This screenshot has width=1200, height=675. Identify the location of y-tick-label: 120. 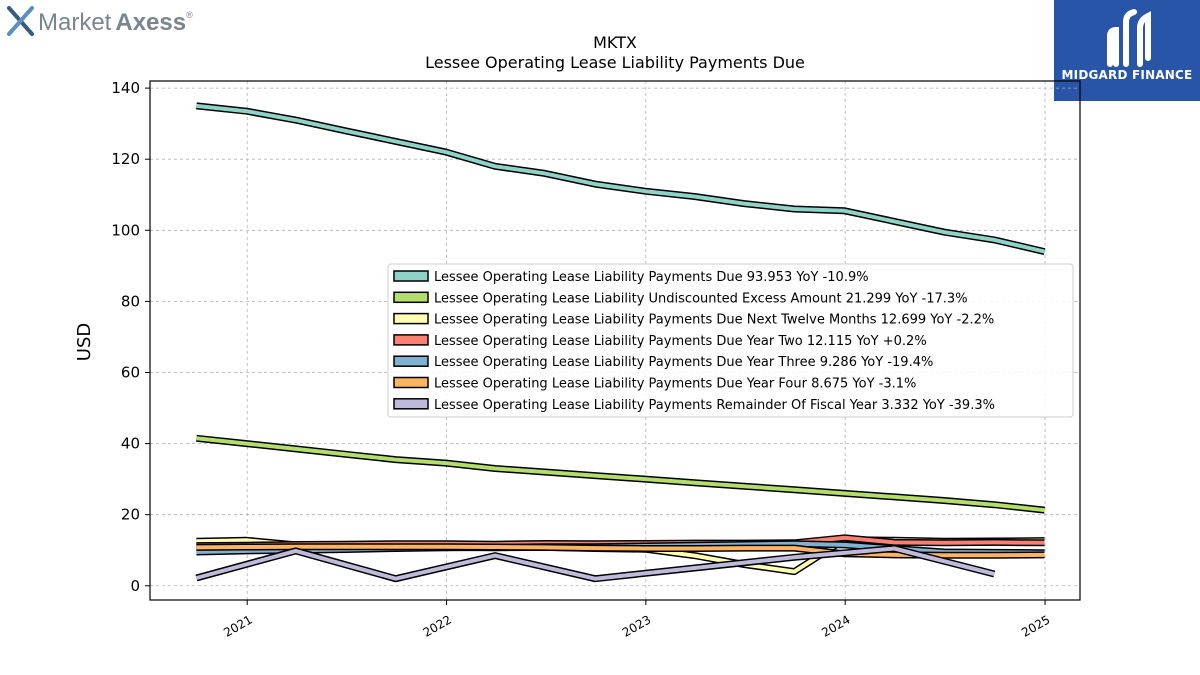
(125, 159).